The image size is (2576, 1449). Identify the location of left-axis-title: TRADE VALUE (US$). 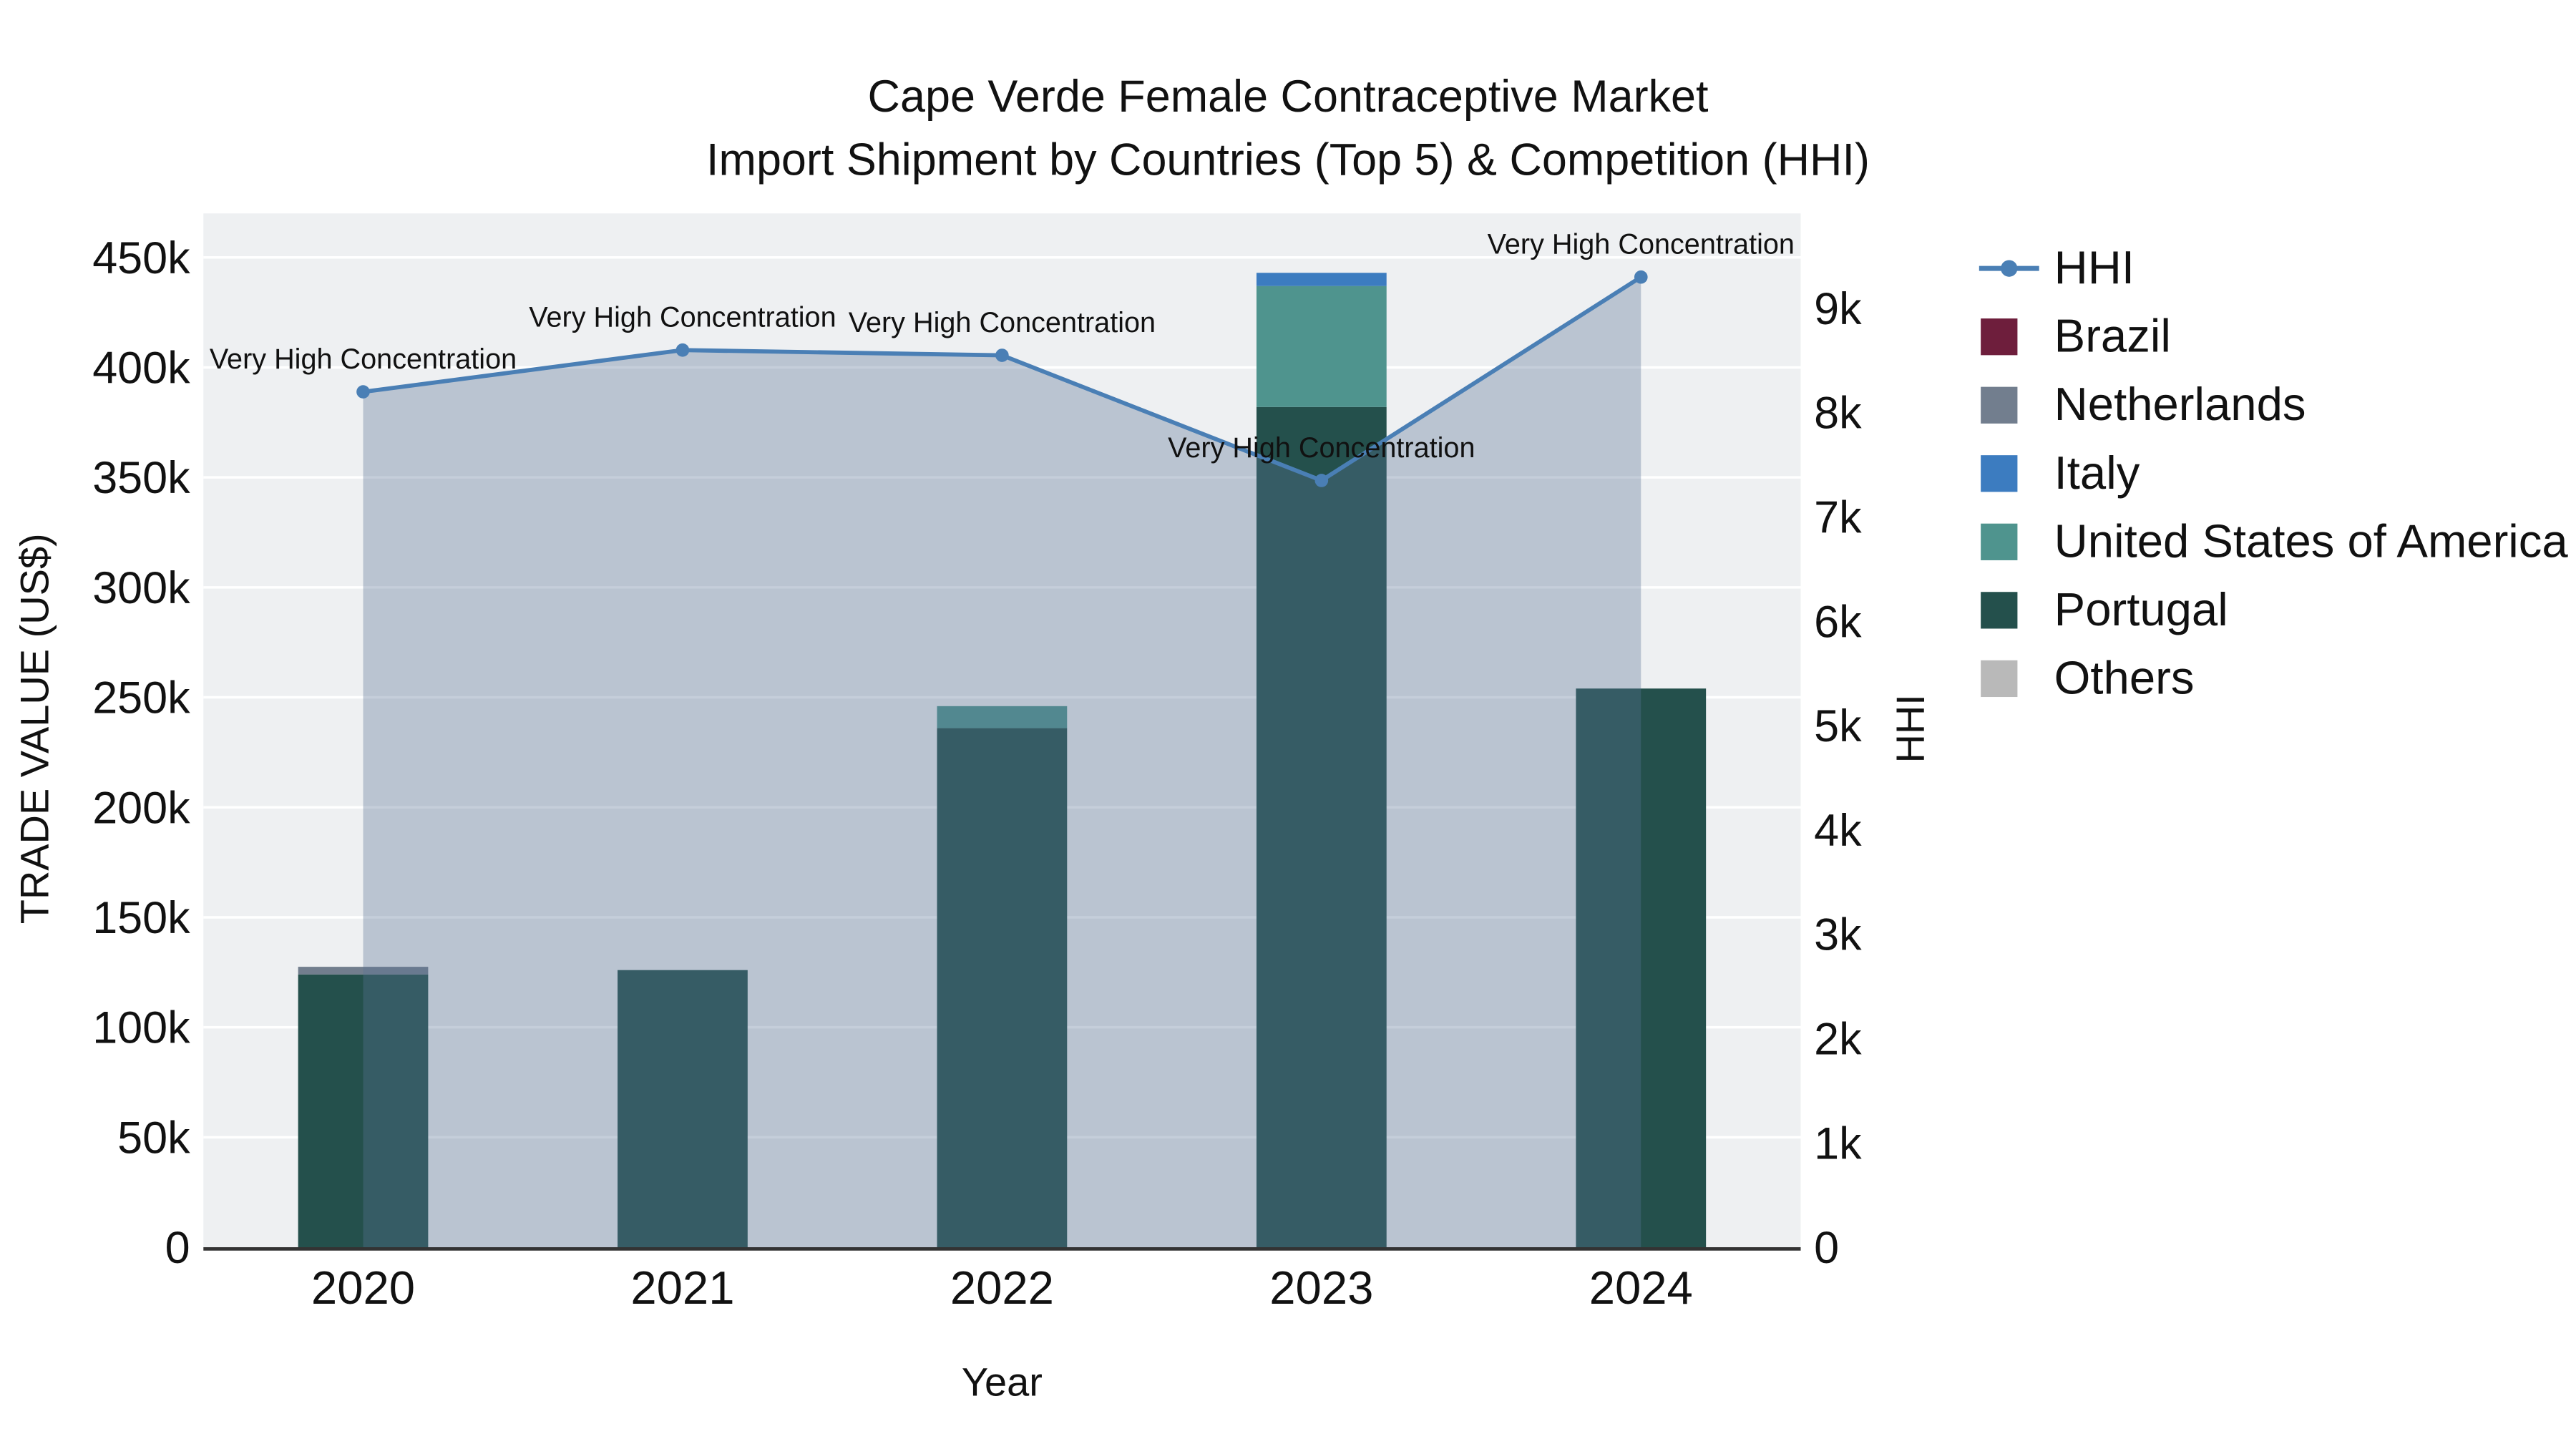
(36, 728).